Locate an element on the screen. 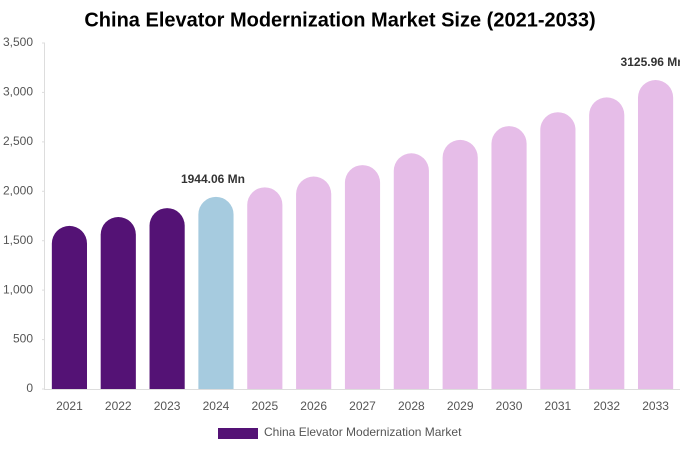 The width and height of the screenshot is (680, 450). x-tick-label: 2026 is located at coordinates (313, 406).